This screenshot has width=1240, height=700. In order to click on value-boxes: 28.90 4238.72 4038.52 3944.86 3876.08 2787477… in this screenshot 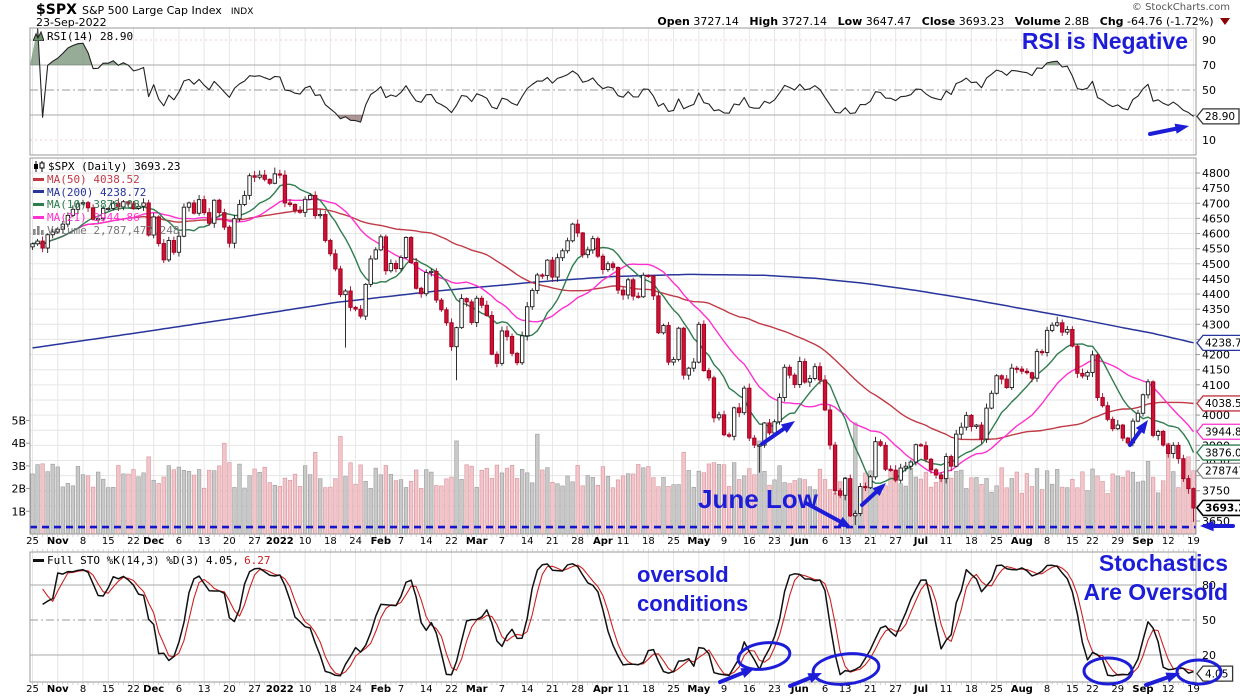, I will do `click(1217, 395)`.